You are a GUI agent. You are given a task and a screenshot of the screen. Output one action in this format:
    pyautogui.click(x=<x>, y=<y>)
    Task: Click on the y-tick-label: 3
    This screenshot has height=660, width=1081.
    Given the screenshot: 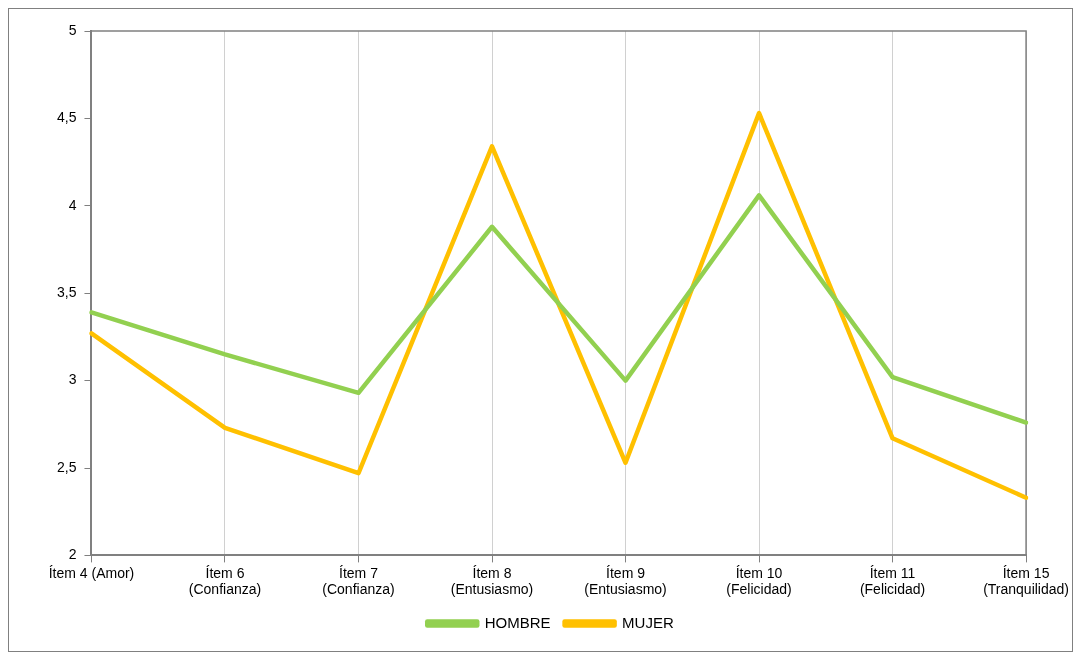 What is the action you would take?
    pyautogui.click(x=72, y=379)
    